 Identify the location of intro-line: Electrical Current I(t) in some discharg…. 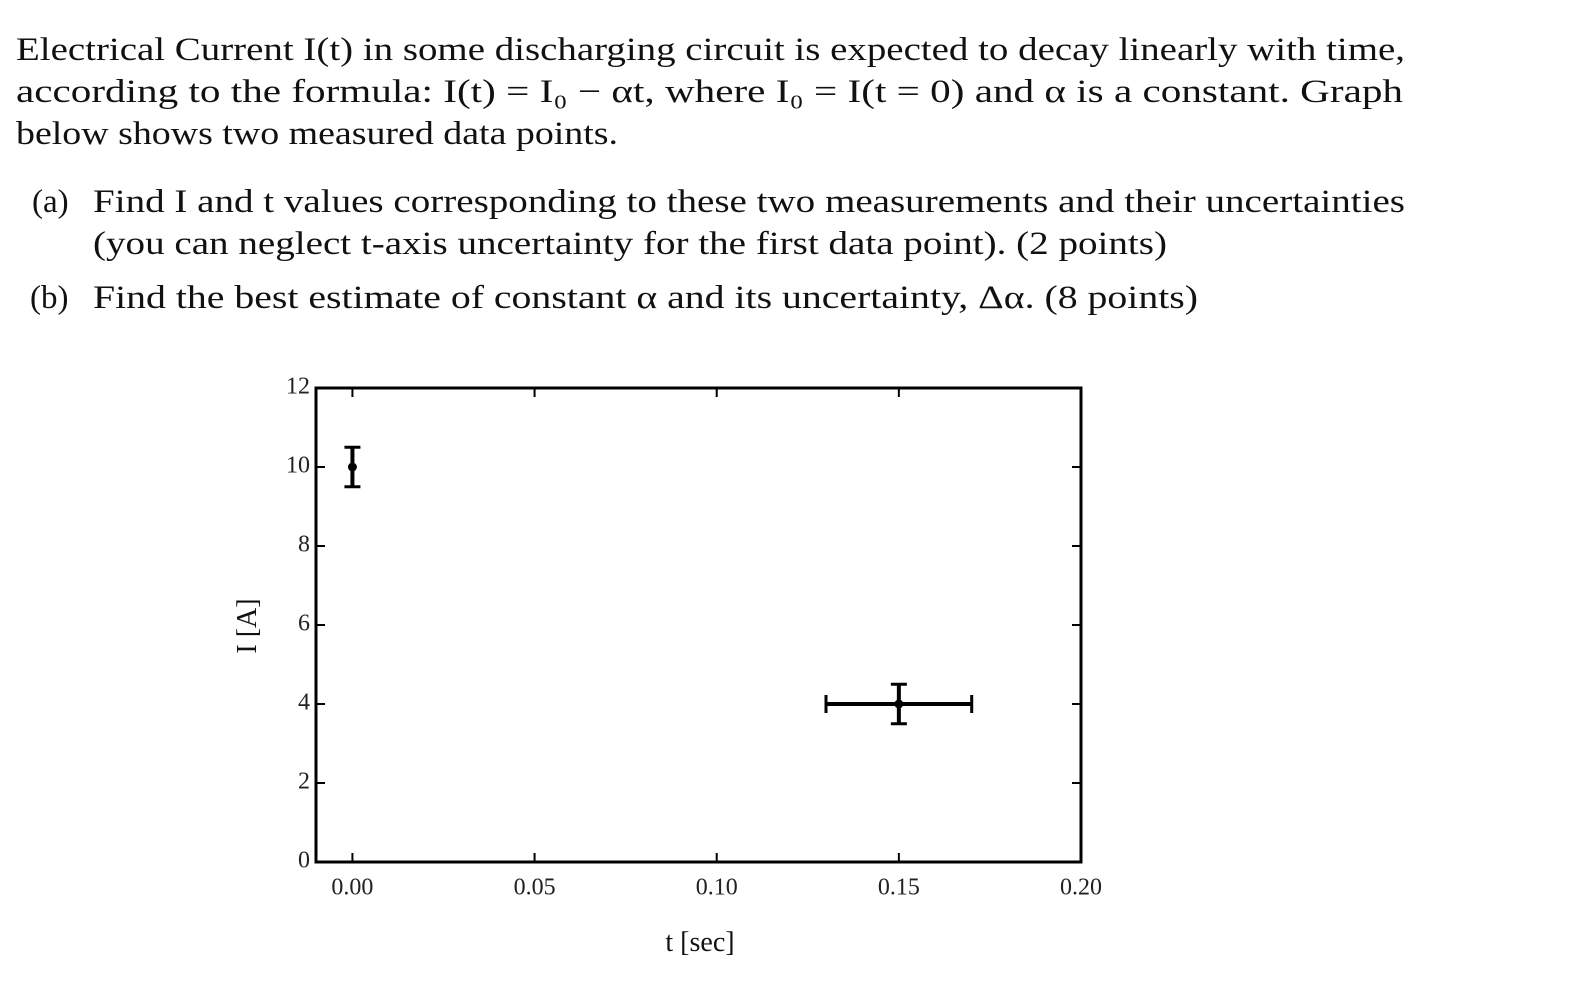
(710, 50).